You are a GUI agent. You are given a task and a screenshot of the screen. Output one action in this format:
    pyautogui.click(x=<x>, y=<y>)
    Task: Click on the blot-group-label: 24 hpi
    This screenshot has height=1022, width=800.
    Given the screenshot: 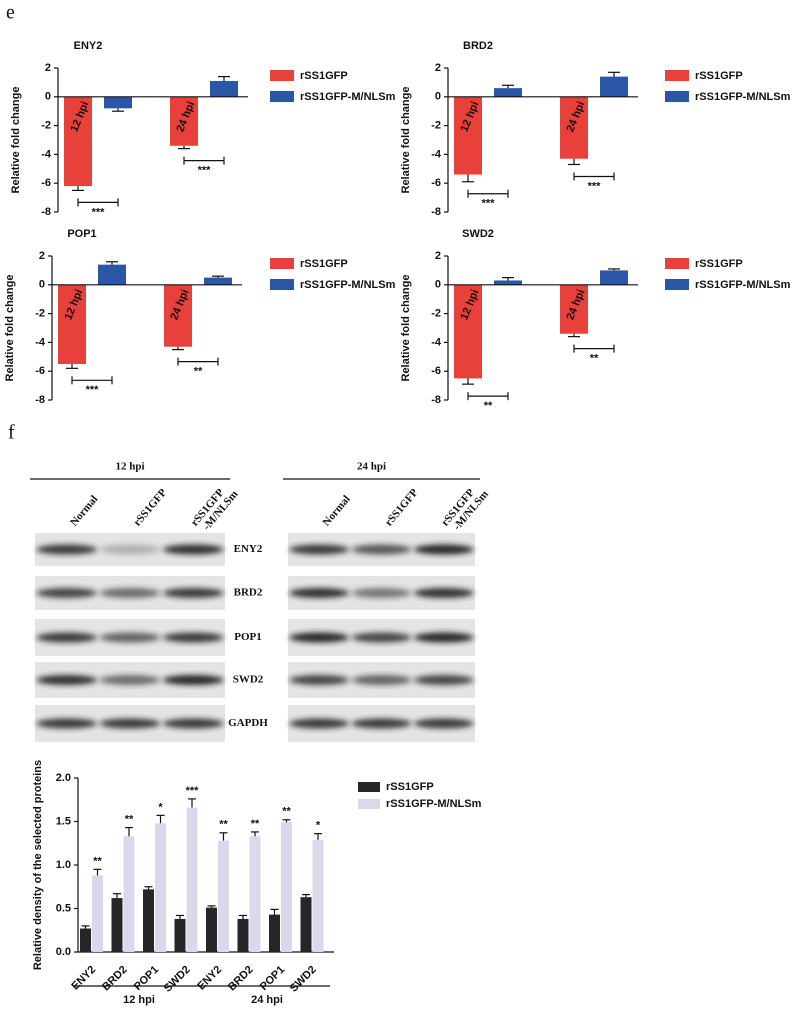 What is the action you would take?
    pyautogui.click(x=371, y=467)
    